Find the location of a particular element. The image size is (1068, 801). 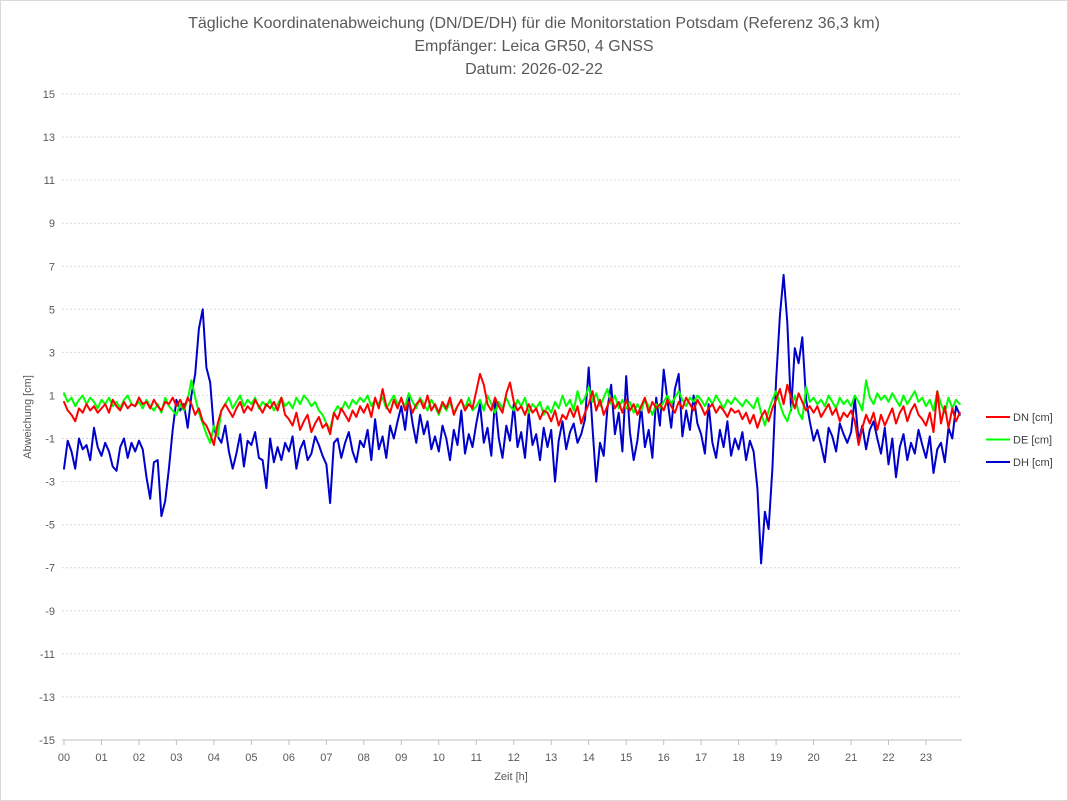

x-tick-label: 09 is located at coordinates (401, 758).